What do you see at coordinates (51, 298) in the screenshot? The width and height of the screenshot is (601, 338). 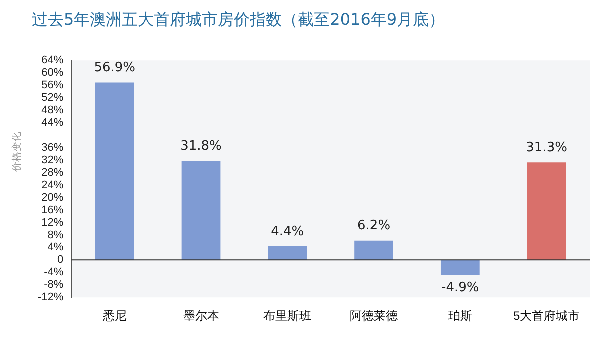 I see `y-tick-label: -12%` at bounding box center [51, 298].